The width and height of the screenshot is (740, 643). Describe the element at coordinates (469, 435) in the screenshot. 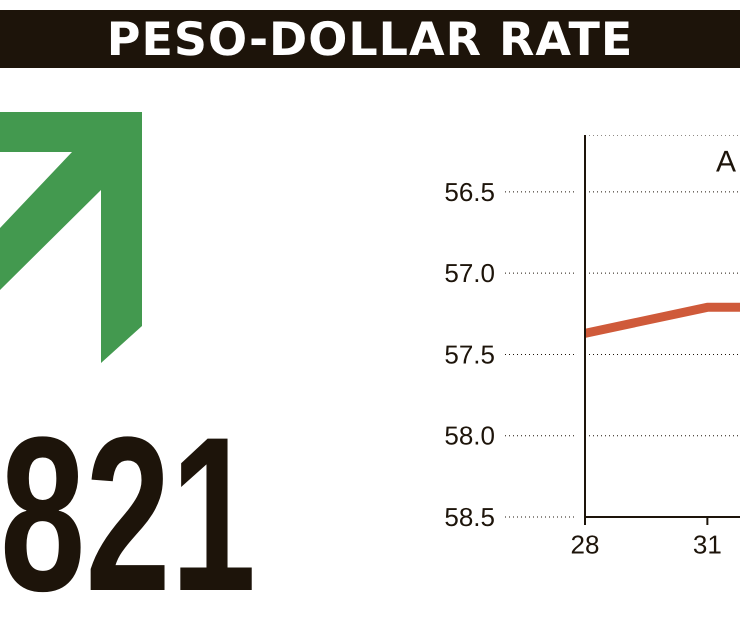

I see `y-tick-label: 58.0` at that location.